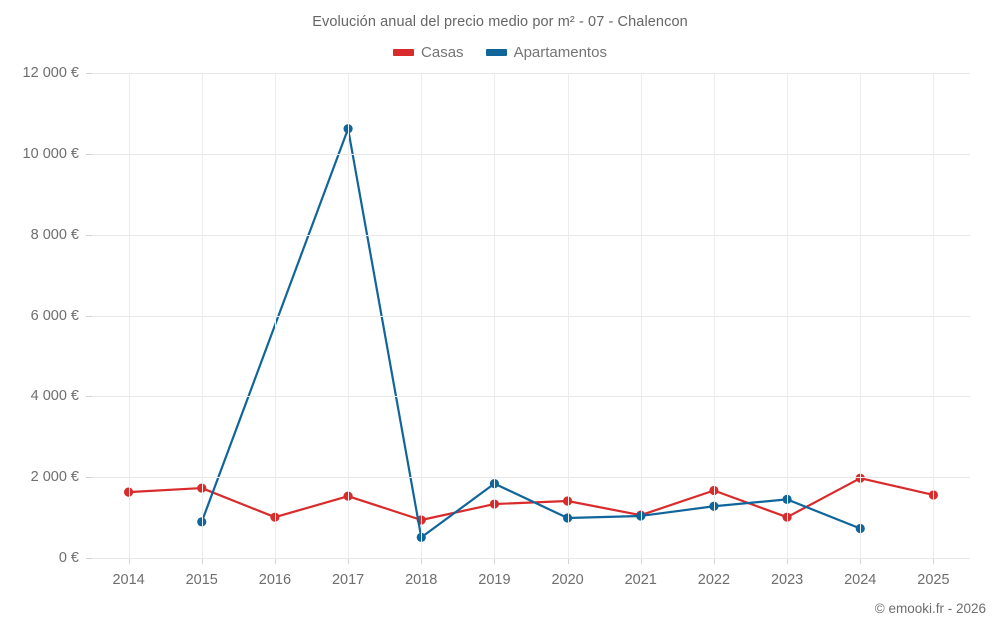 The width and height of the screenshot is (1000, 625). Describe the element at coordinates (54, 234) in the screenshot. I see `y-axis-tick-label: 8 000 €` at that location.